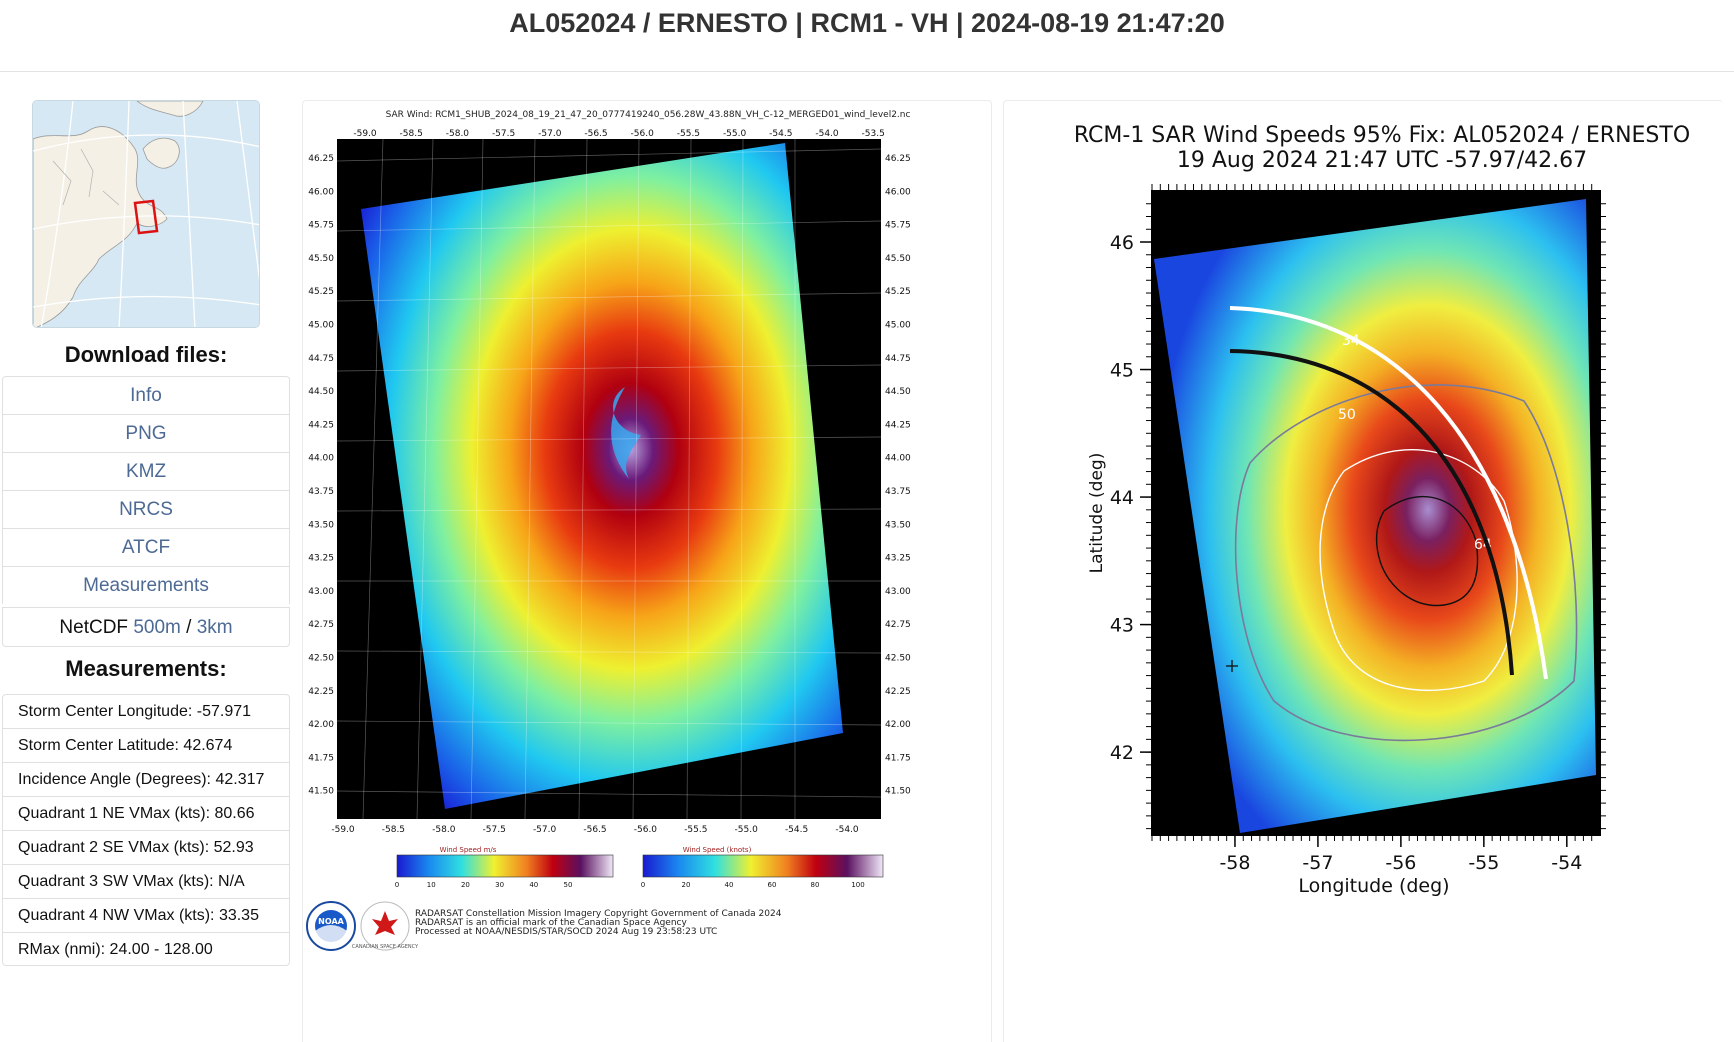 This screenshot has width=1734, height=1042. Describe the element at coordinates (146, 354) in the screenshot. I see `download-heading: Download files:` at that location.